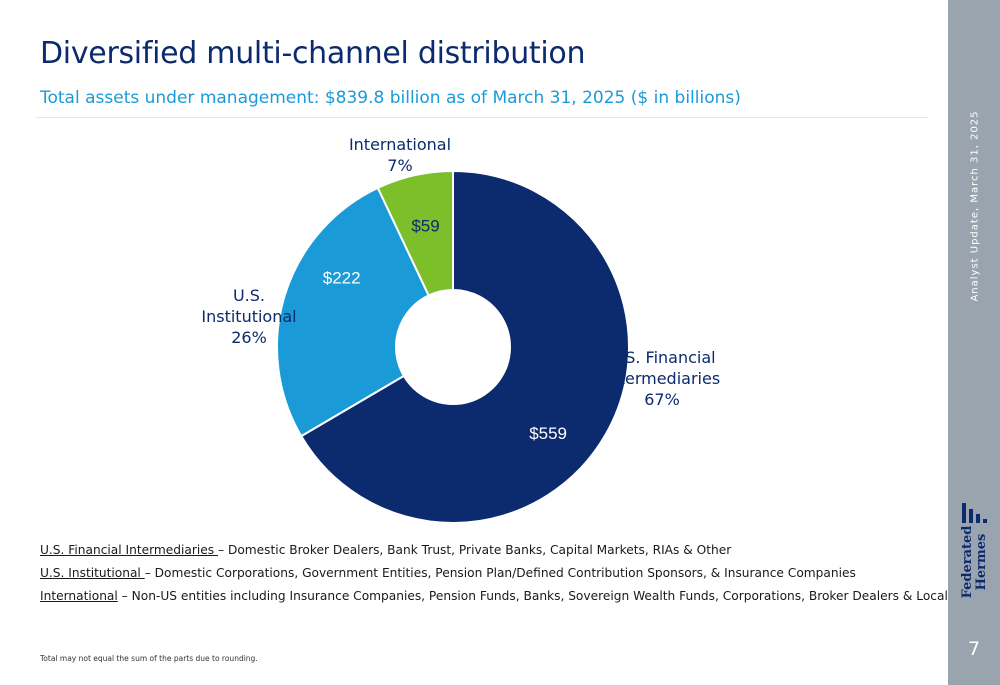  I want to click on definition-term: International, so click(79, 596).